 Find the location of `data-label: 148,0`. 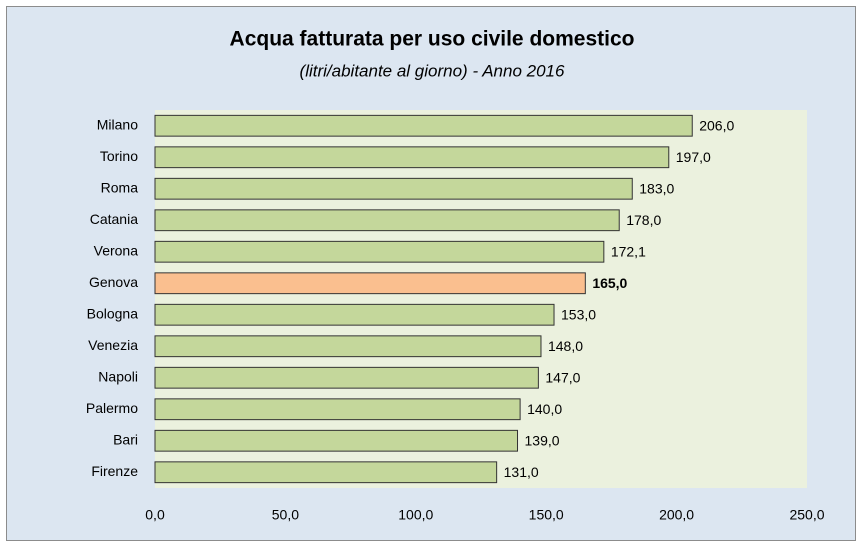

data-label: 148,0 is located at coordinates (565, 346).